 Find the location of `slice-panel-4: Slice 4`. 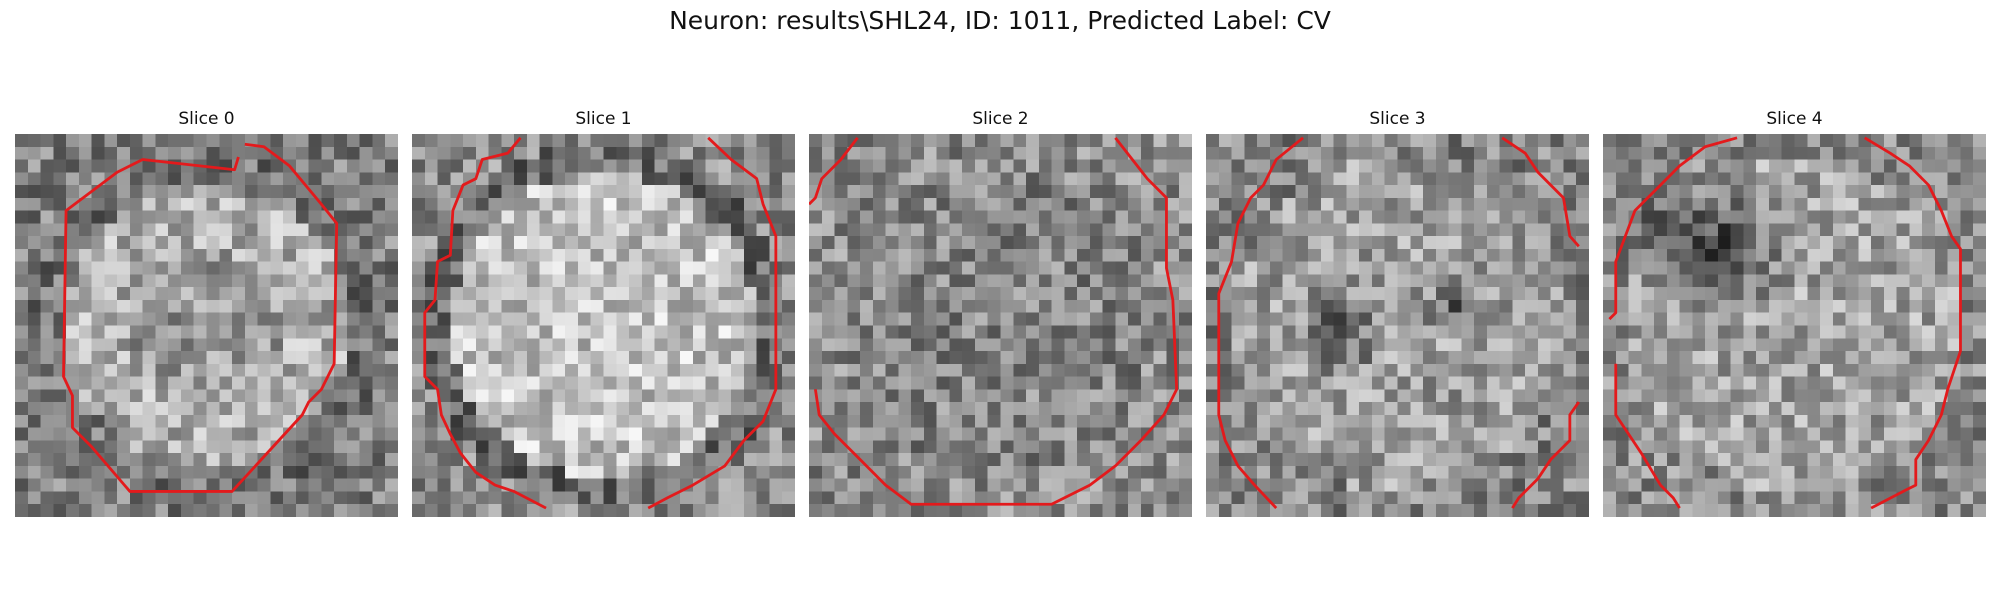

slice-panel-4: Slice 4 is located at coordinates (1794, 312).